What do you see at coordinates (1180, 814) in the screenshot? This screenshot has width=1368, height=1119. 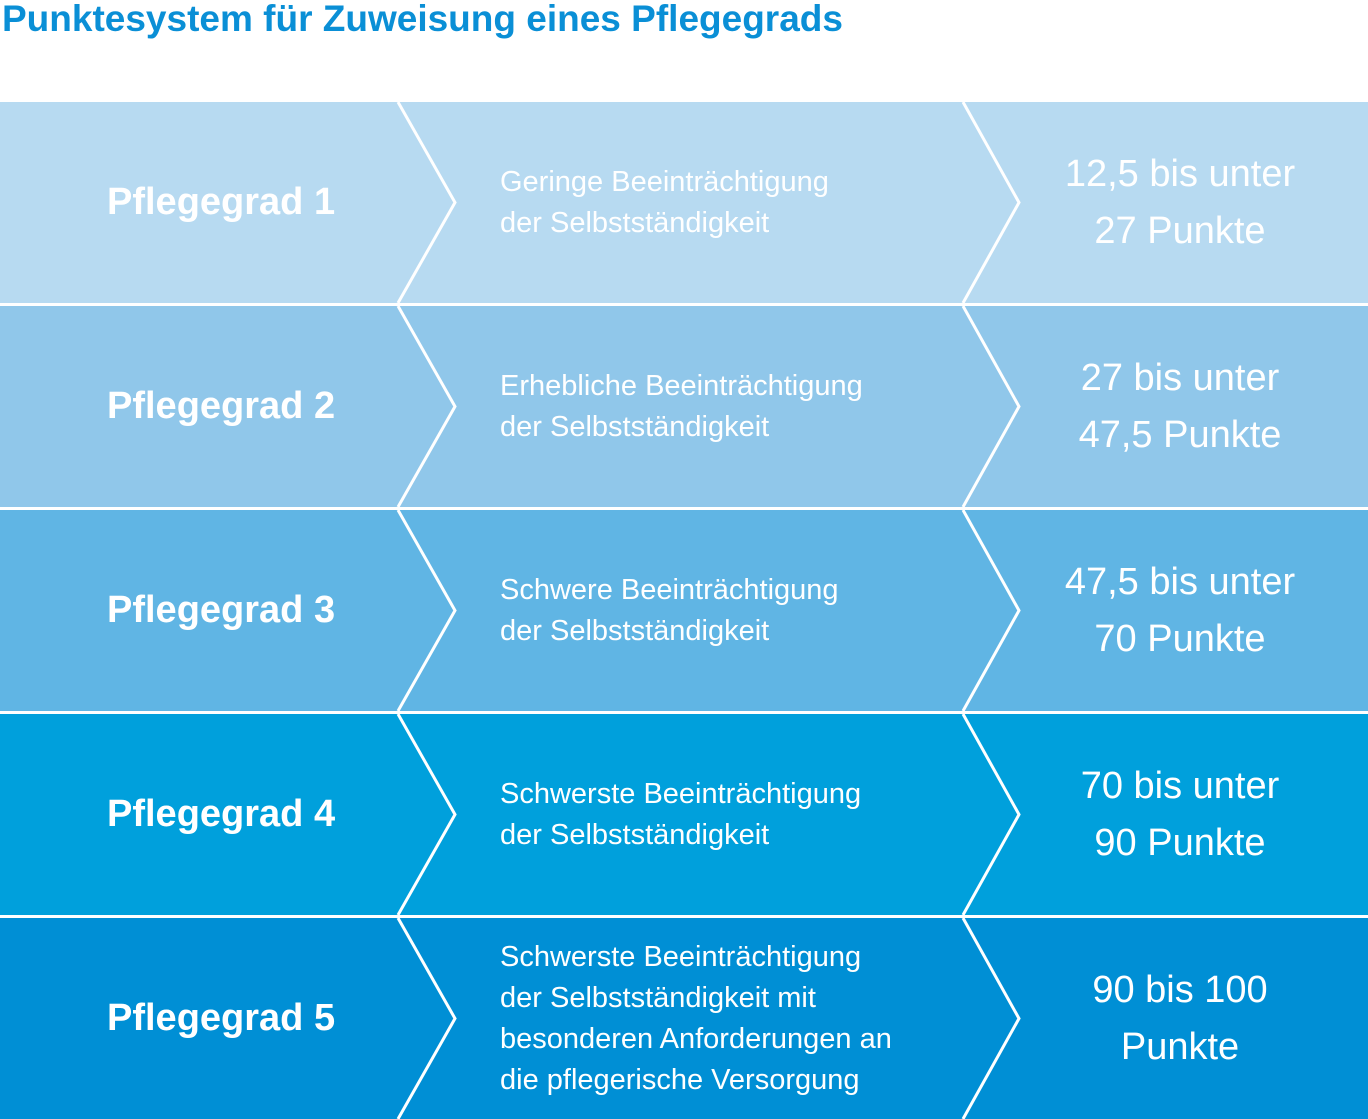 I see `grade-points: 70 bis unter 90 Punkte` at bounding box center [1180, 814].